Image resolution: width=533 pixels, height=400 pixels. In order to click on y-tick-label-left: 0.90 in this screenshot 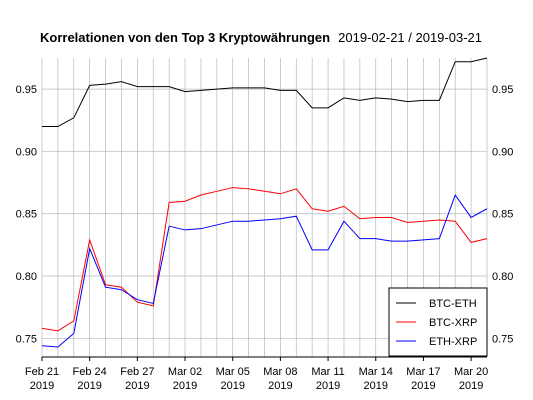, I will do `click(26, 152)`.